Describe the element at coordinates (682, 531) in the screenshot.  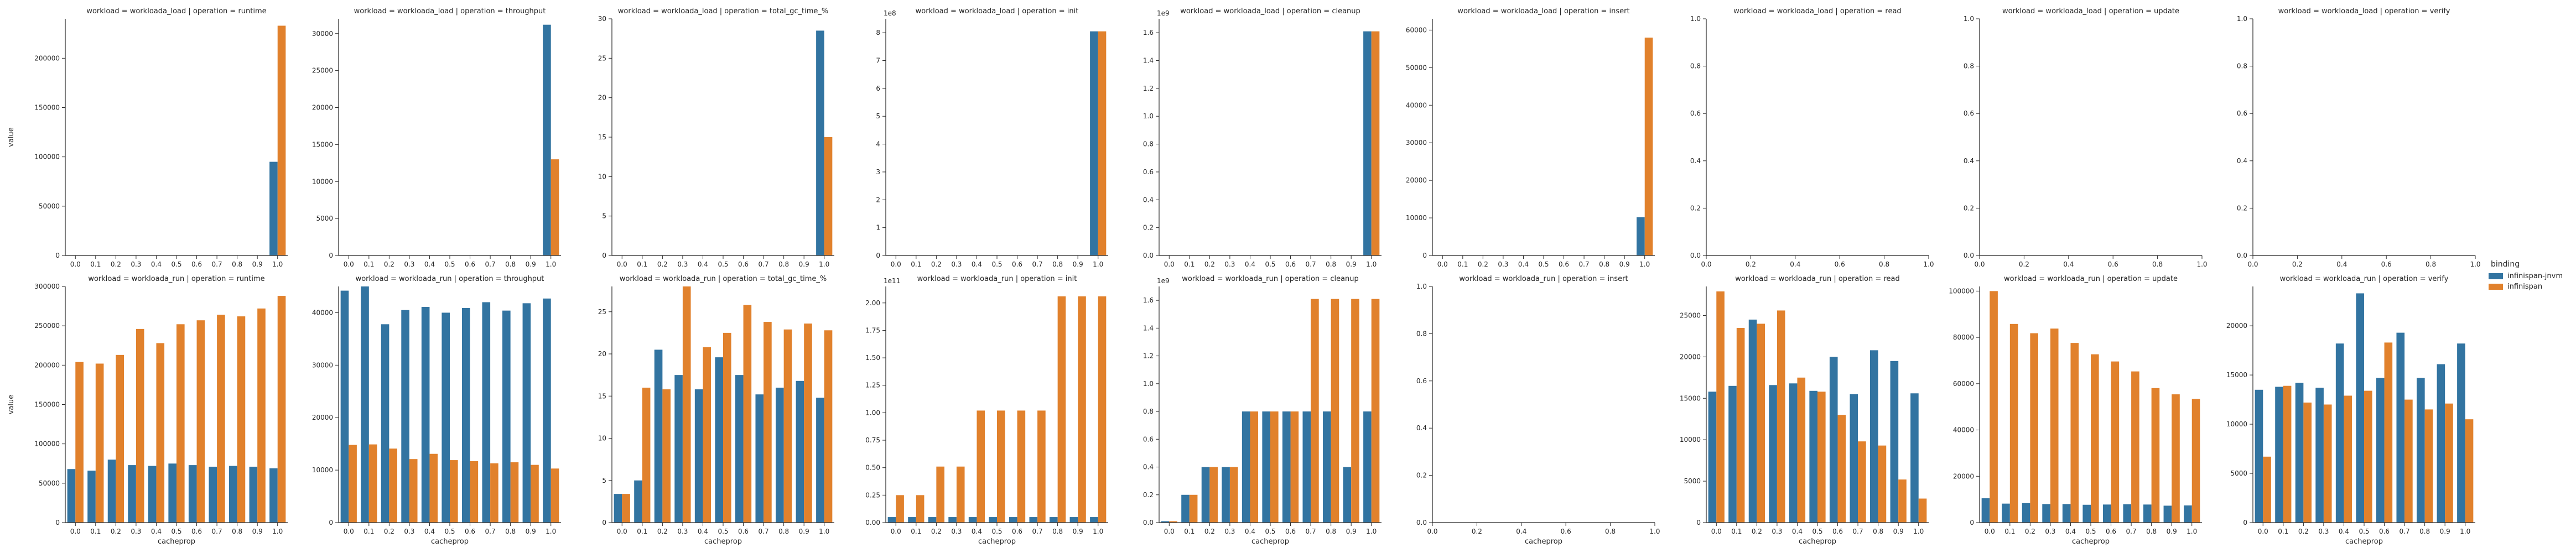
I see `panel-12-xtick-label: 0.3` at that location.